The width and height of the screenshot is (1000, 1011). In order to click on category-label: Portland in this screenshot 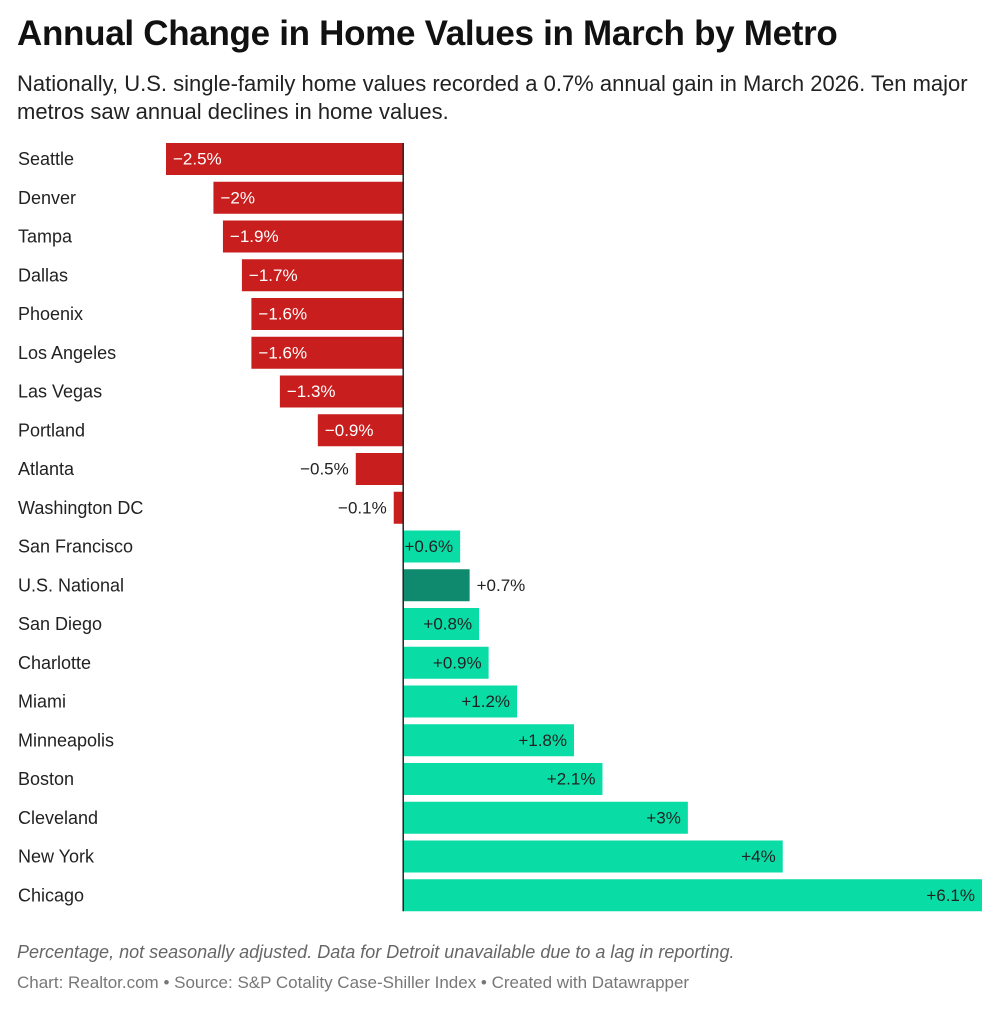, I will do `click(51, 430)`.